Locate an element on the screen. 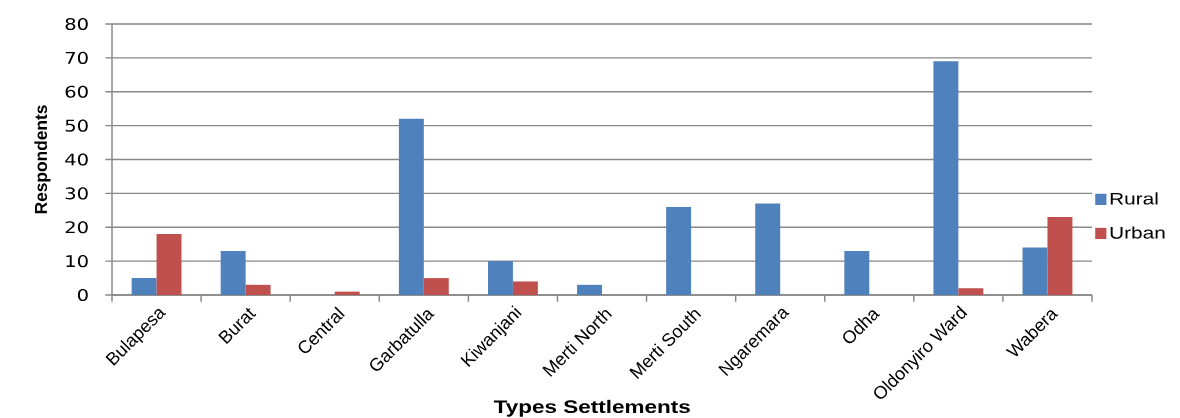  y-tick-label: 10 is located at coordinates (77, 261).